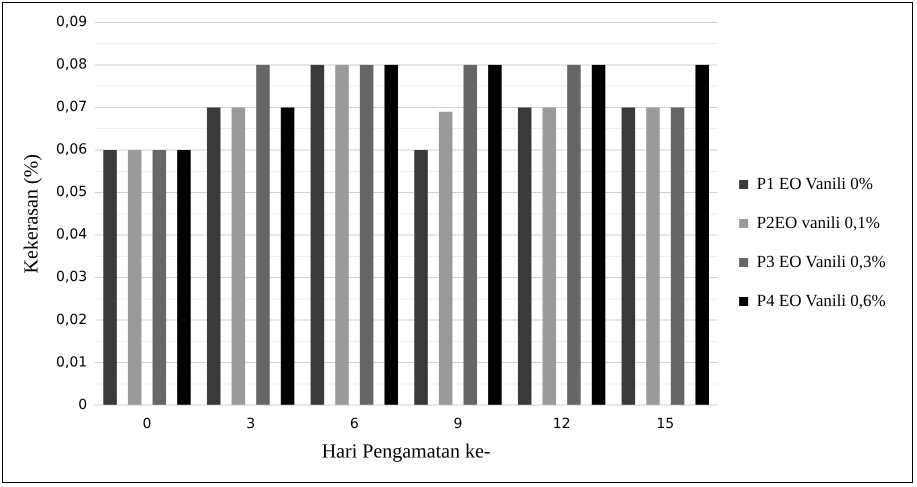  What do you see at coordinates (72, 22) in the screenshot?
I see `y-tick-label: 0,09` at bounding box center [72, 22].